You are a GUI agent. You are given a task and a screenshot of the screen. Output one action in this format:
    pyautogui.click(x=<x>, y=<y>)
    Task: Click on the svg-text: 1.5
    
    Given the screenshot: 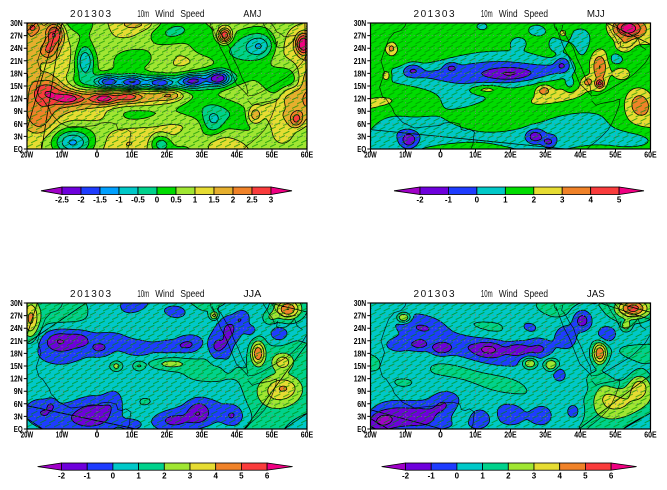 What is the action you would take?
    pyautogui.click(x=214, y=200)
    